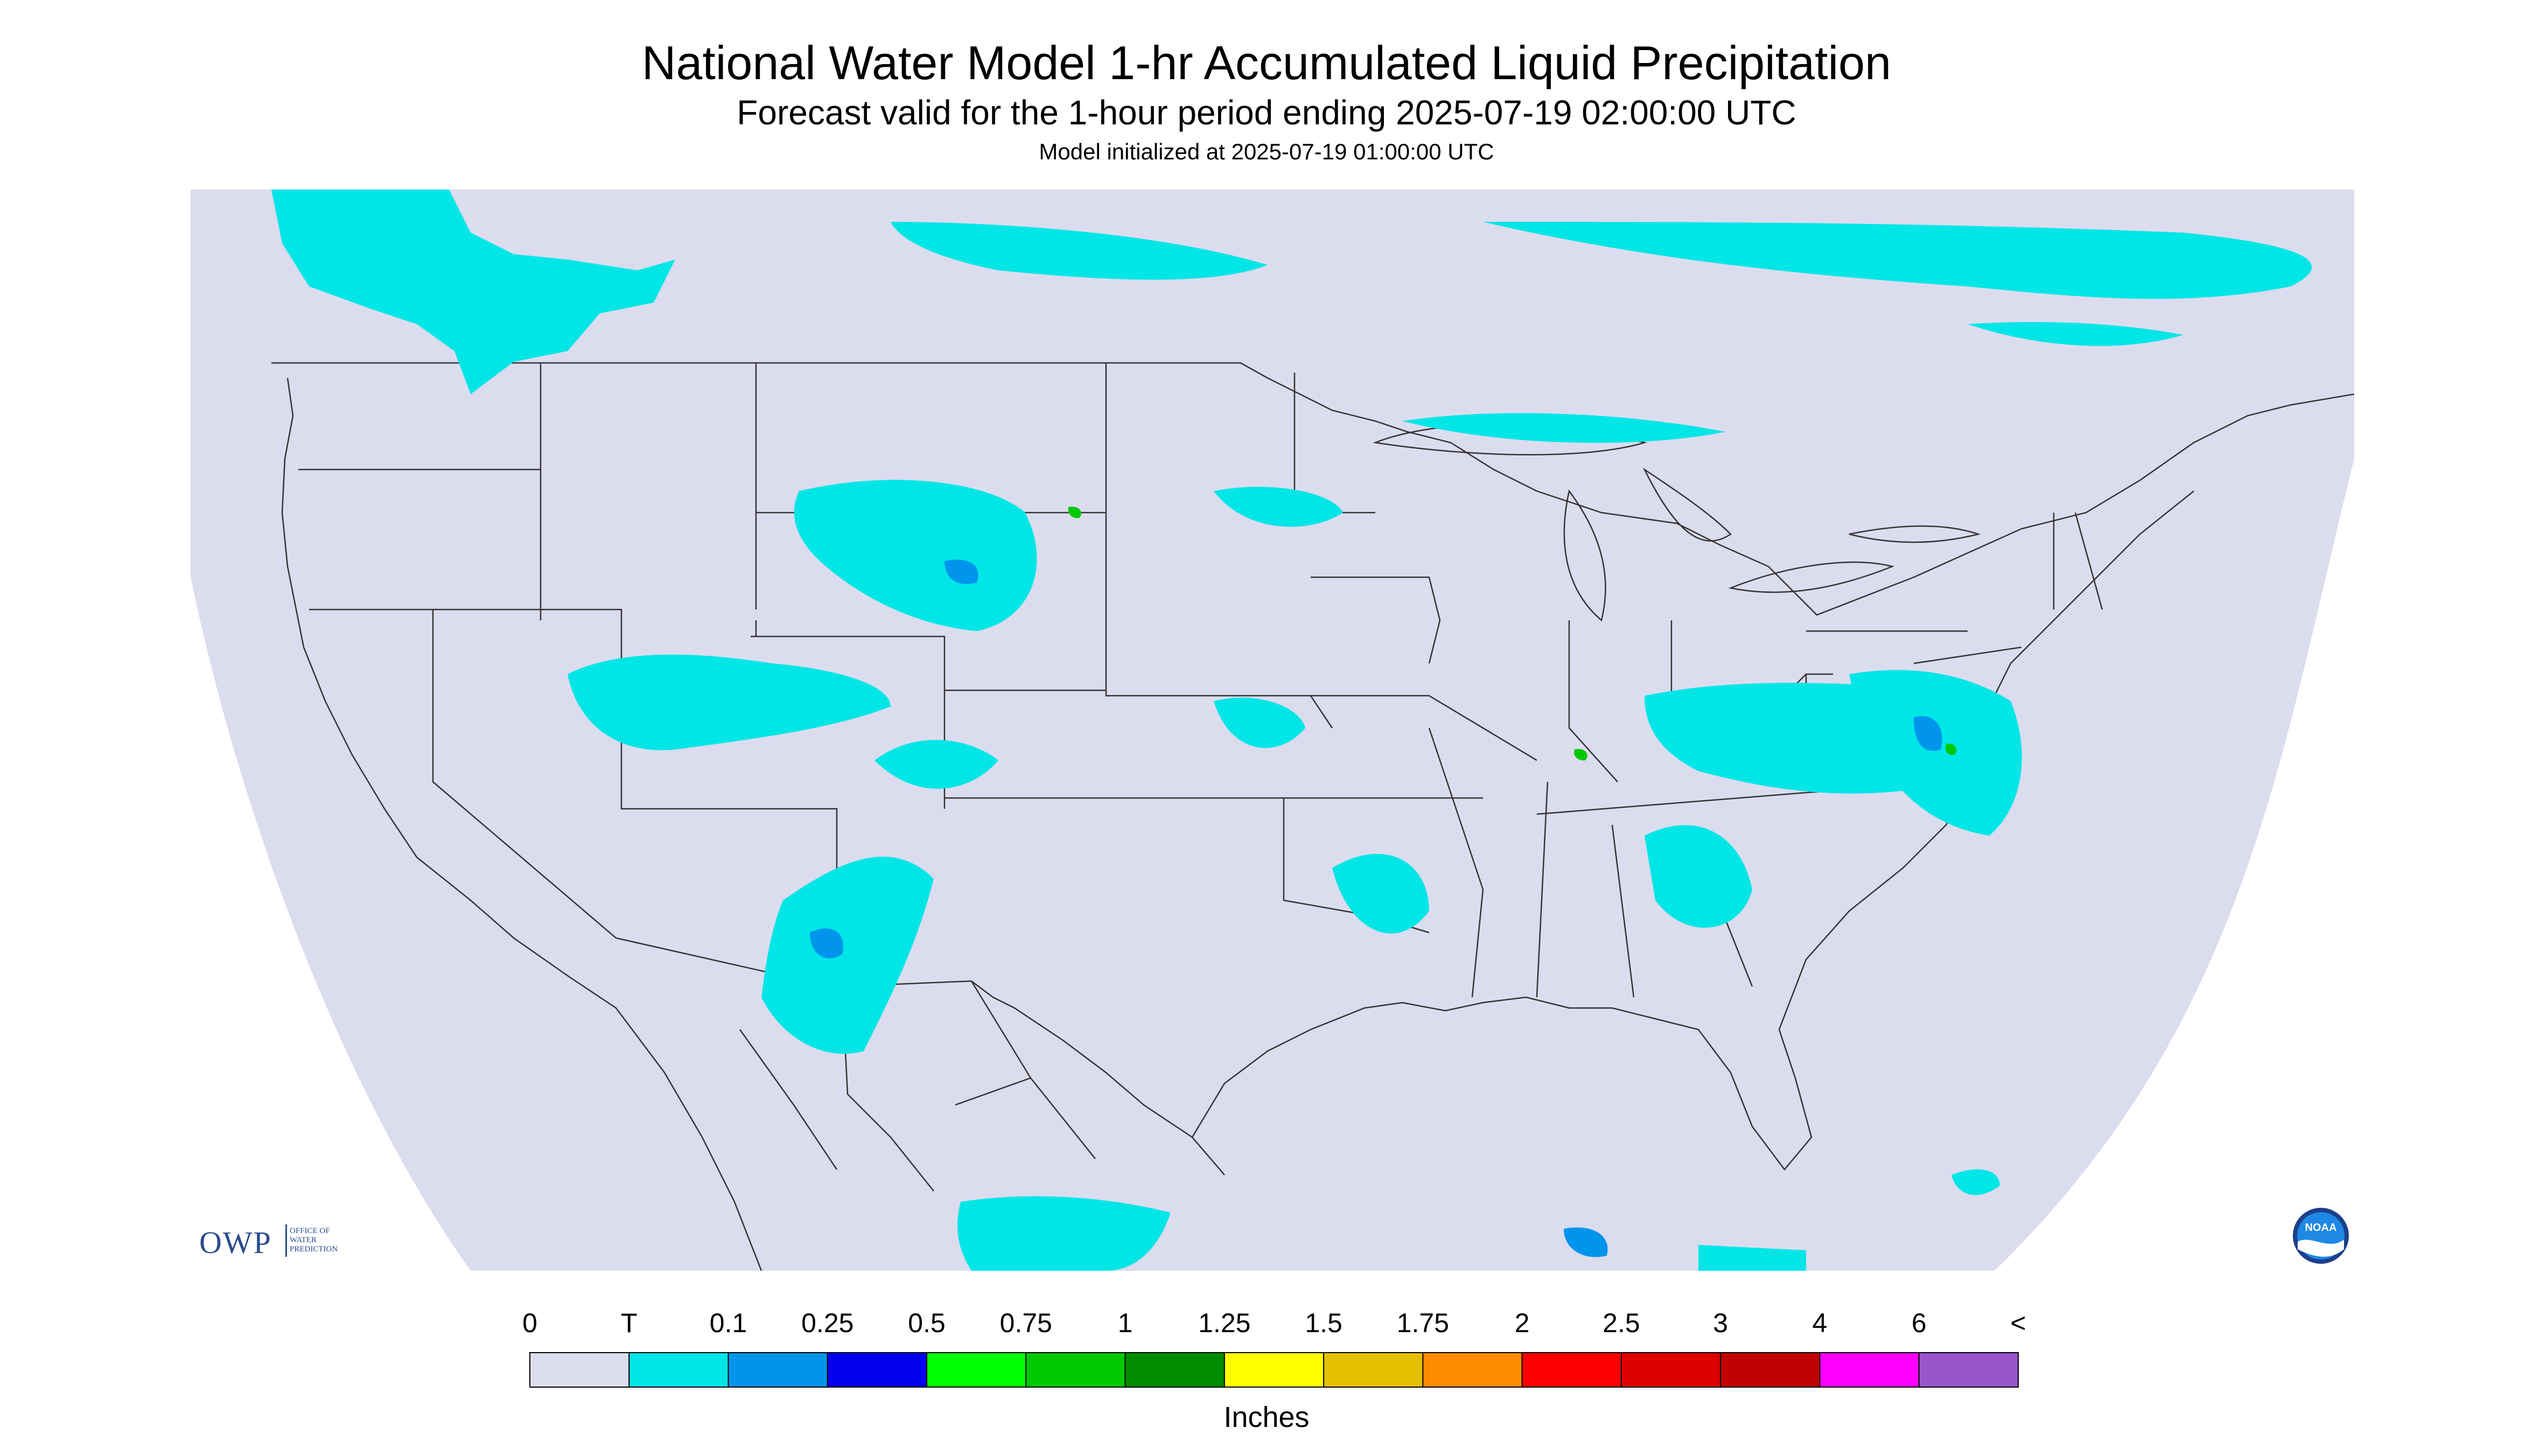  I want to click on legend-tick-label: 0.25, so click(827, 1323).